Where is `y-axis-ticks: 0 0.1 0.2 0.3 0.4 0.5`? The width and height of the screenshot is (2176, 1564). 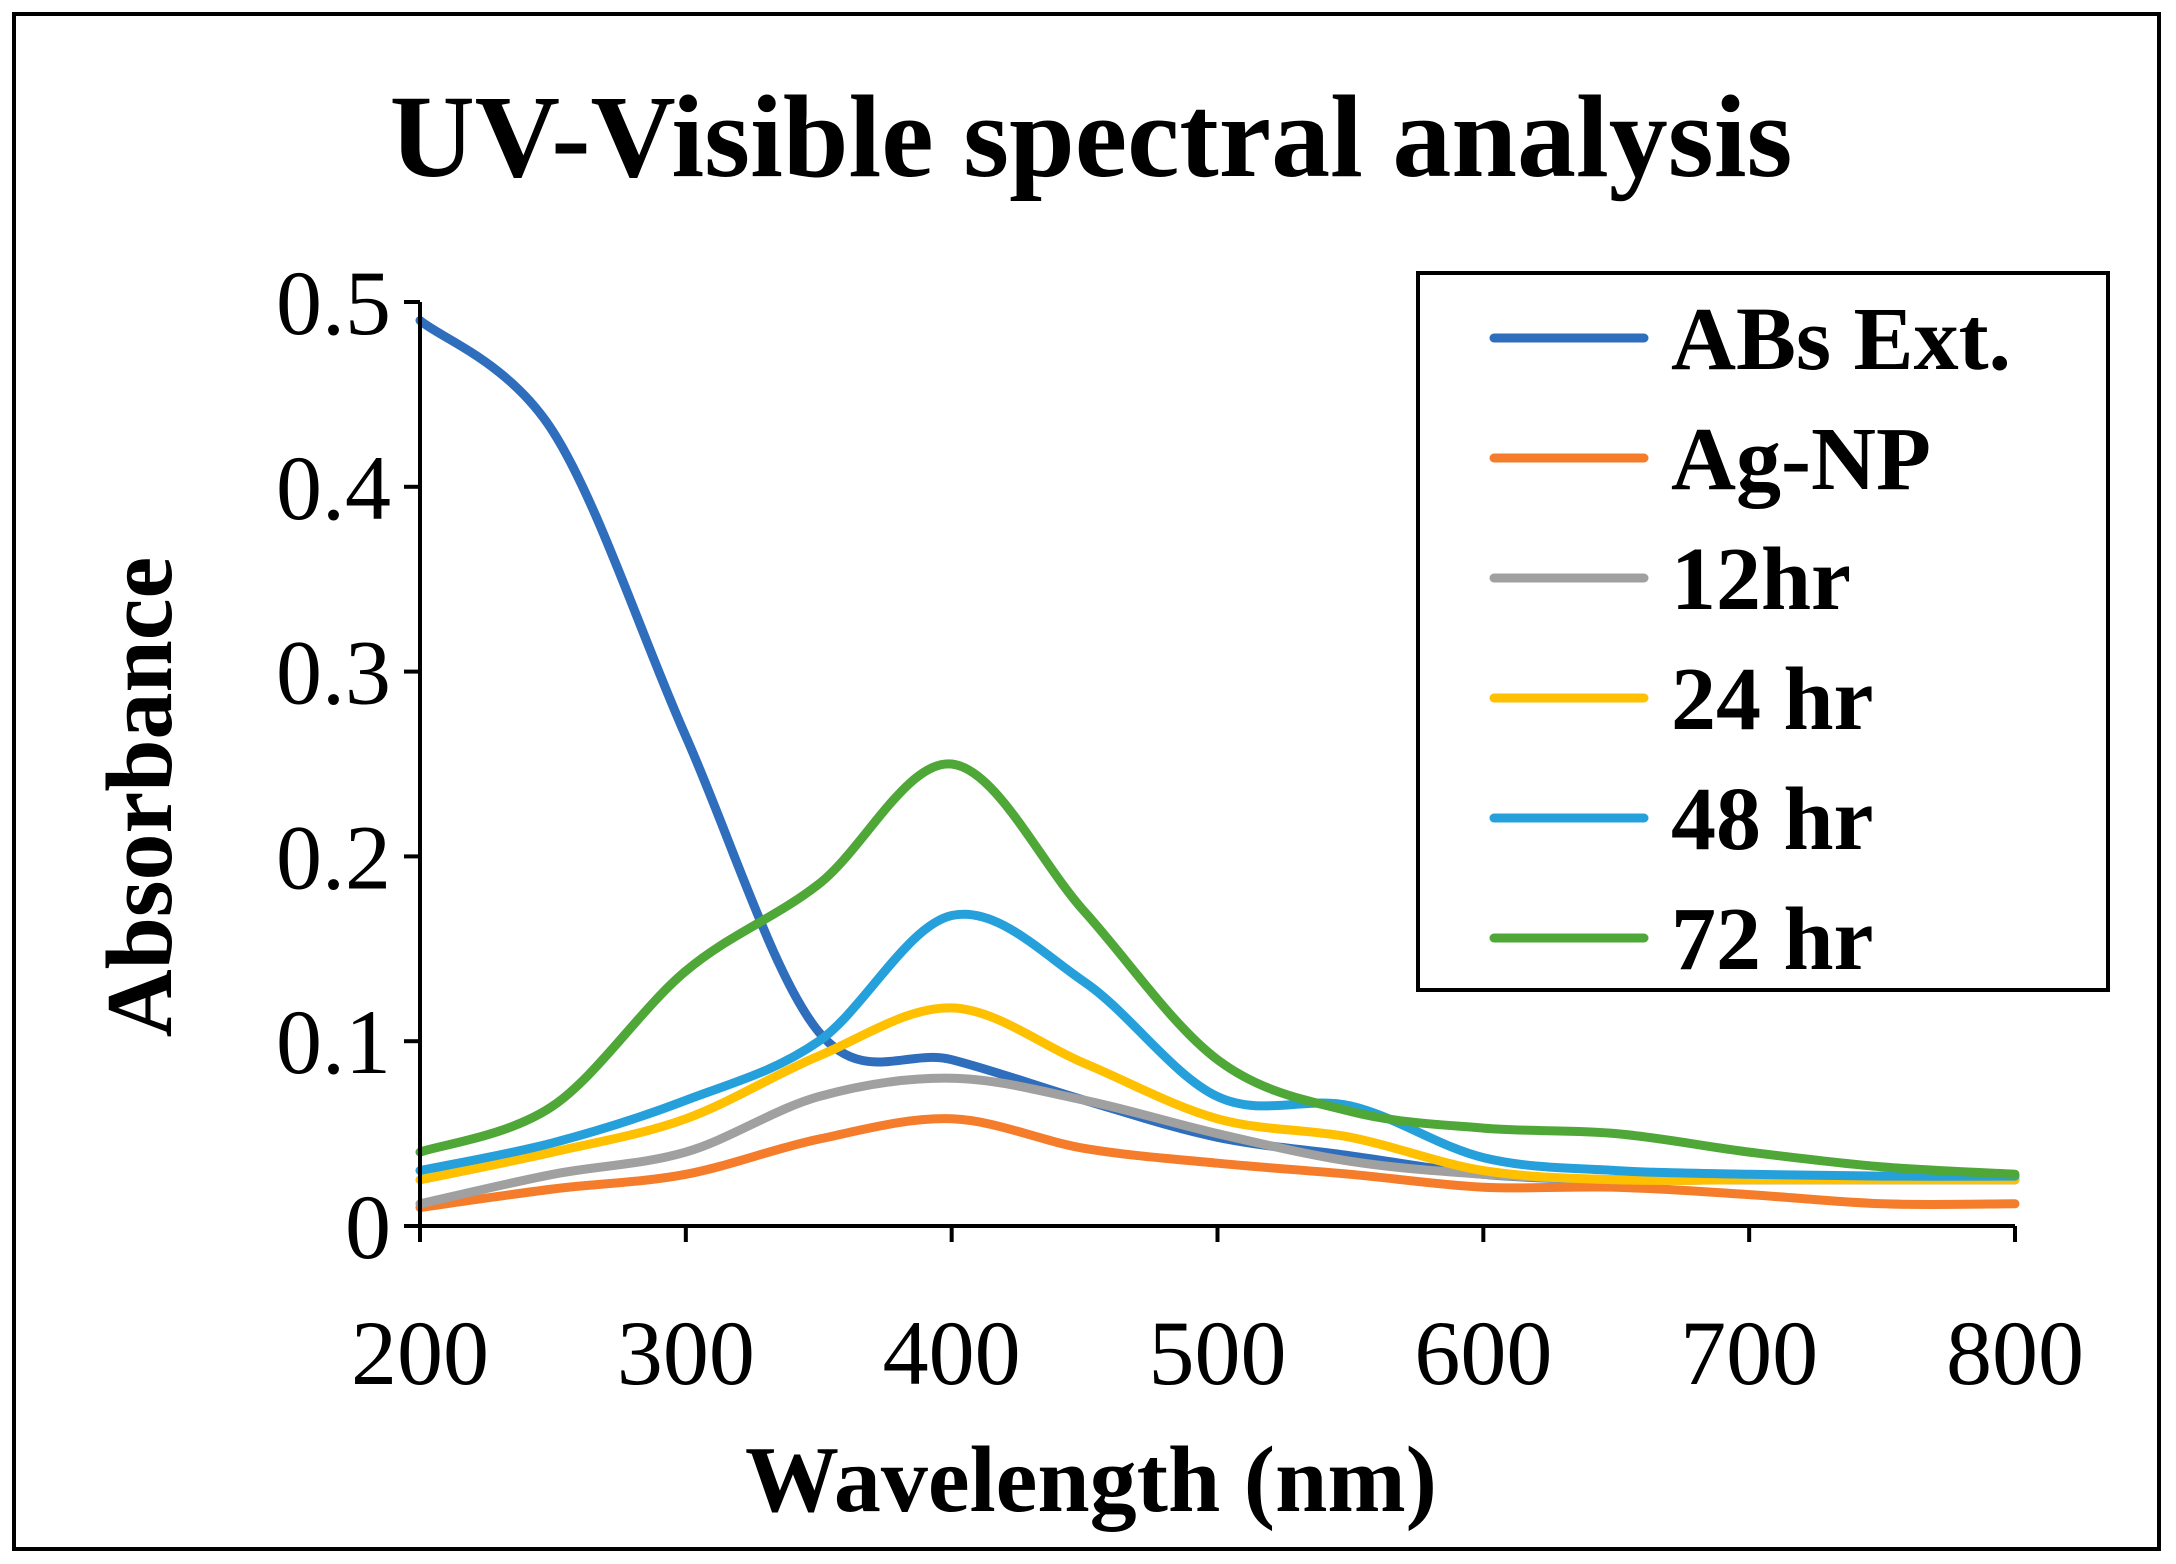 y-axis-ticks: 0 0.1 0.2 0.3 0.4 0.5 is located at coordinates (348, 765).